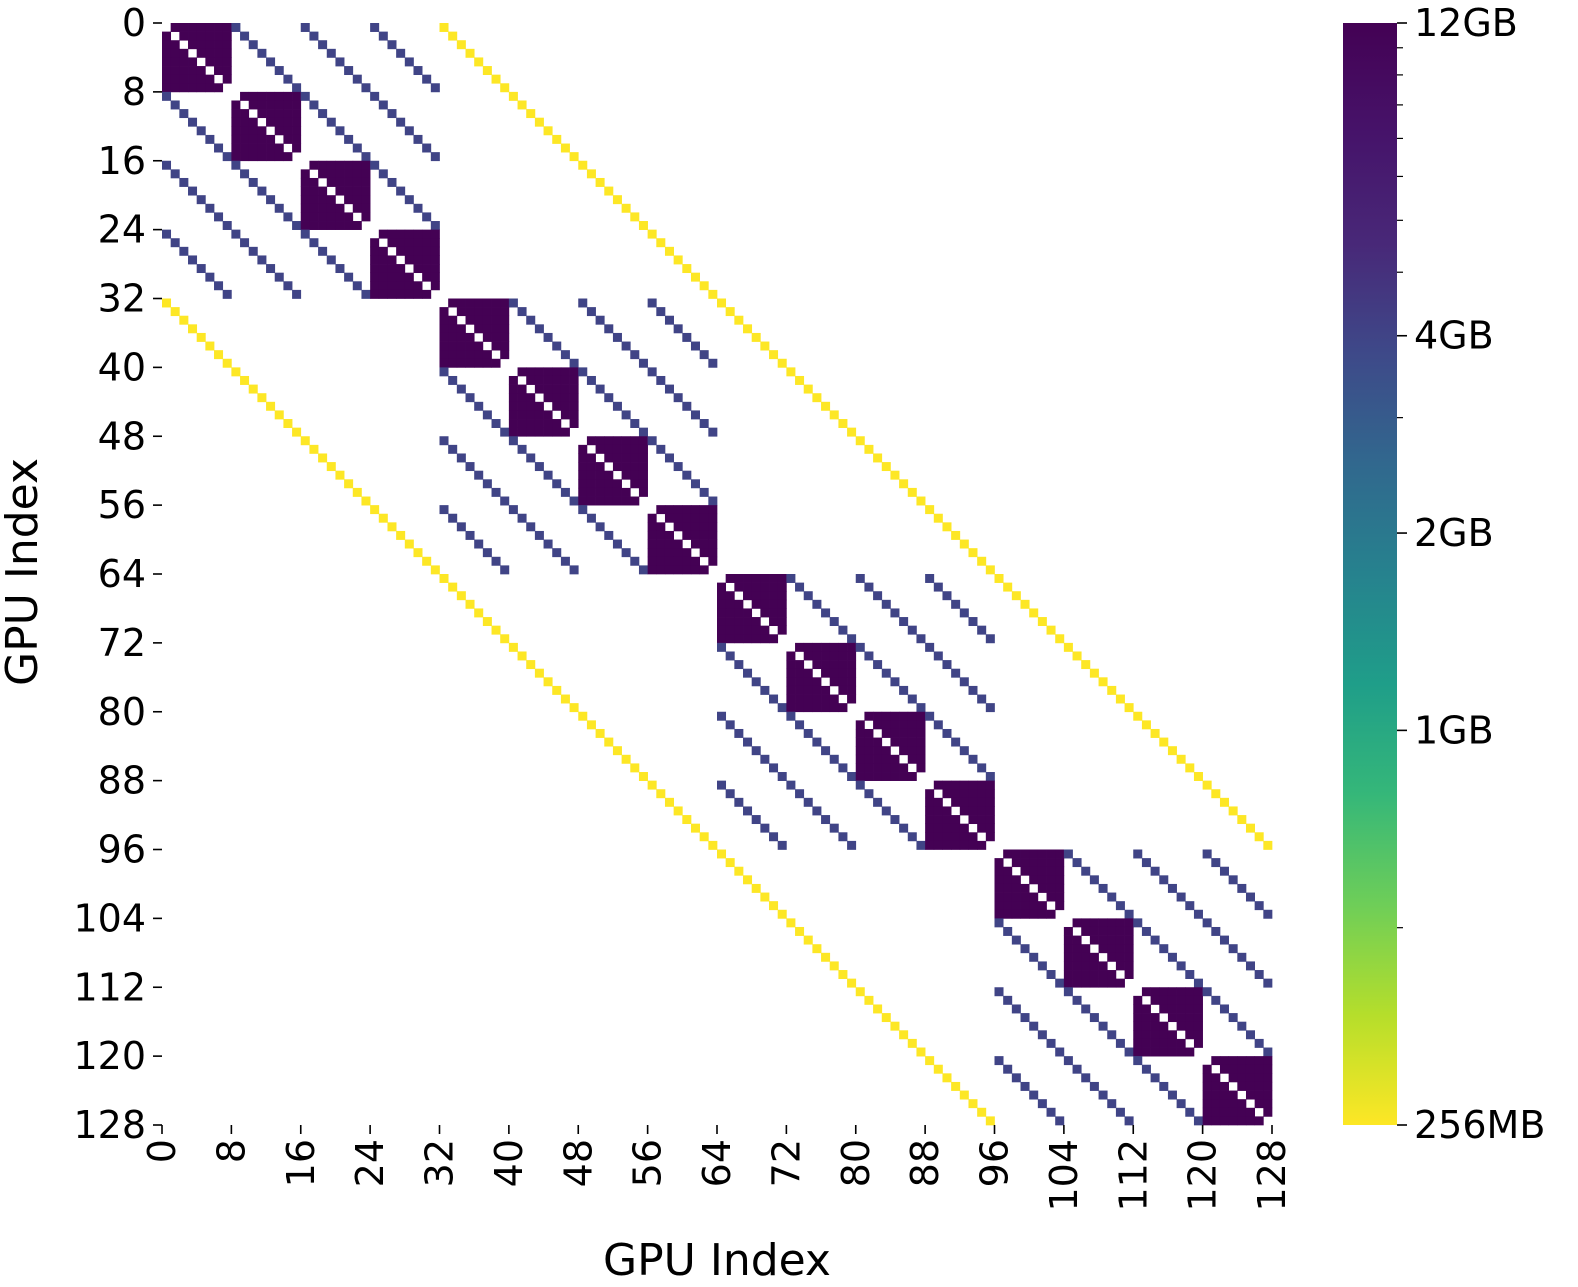 This screenshot has height=1287, width=1578. I want to click on x-tick-label: 32, so click(440, 1163).